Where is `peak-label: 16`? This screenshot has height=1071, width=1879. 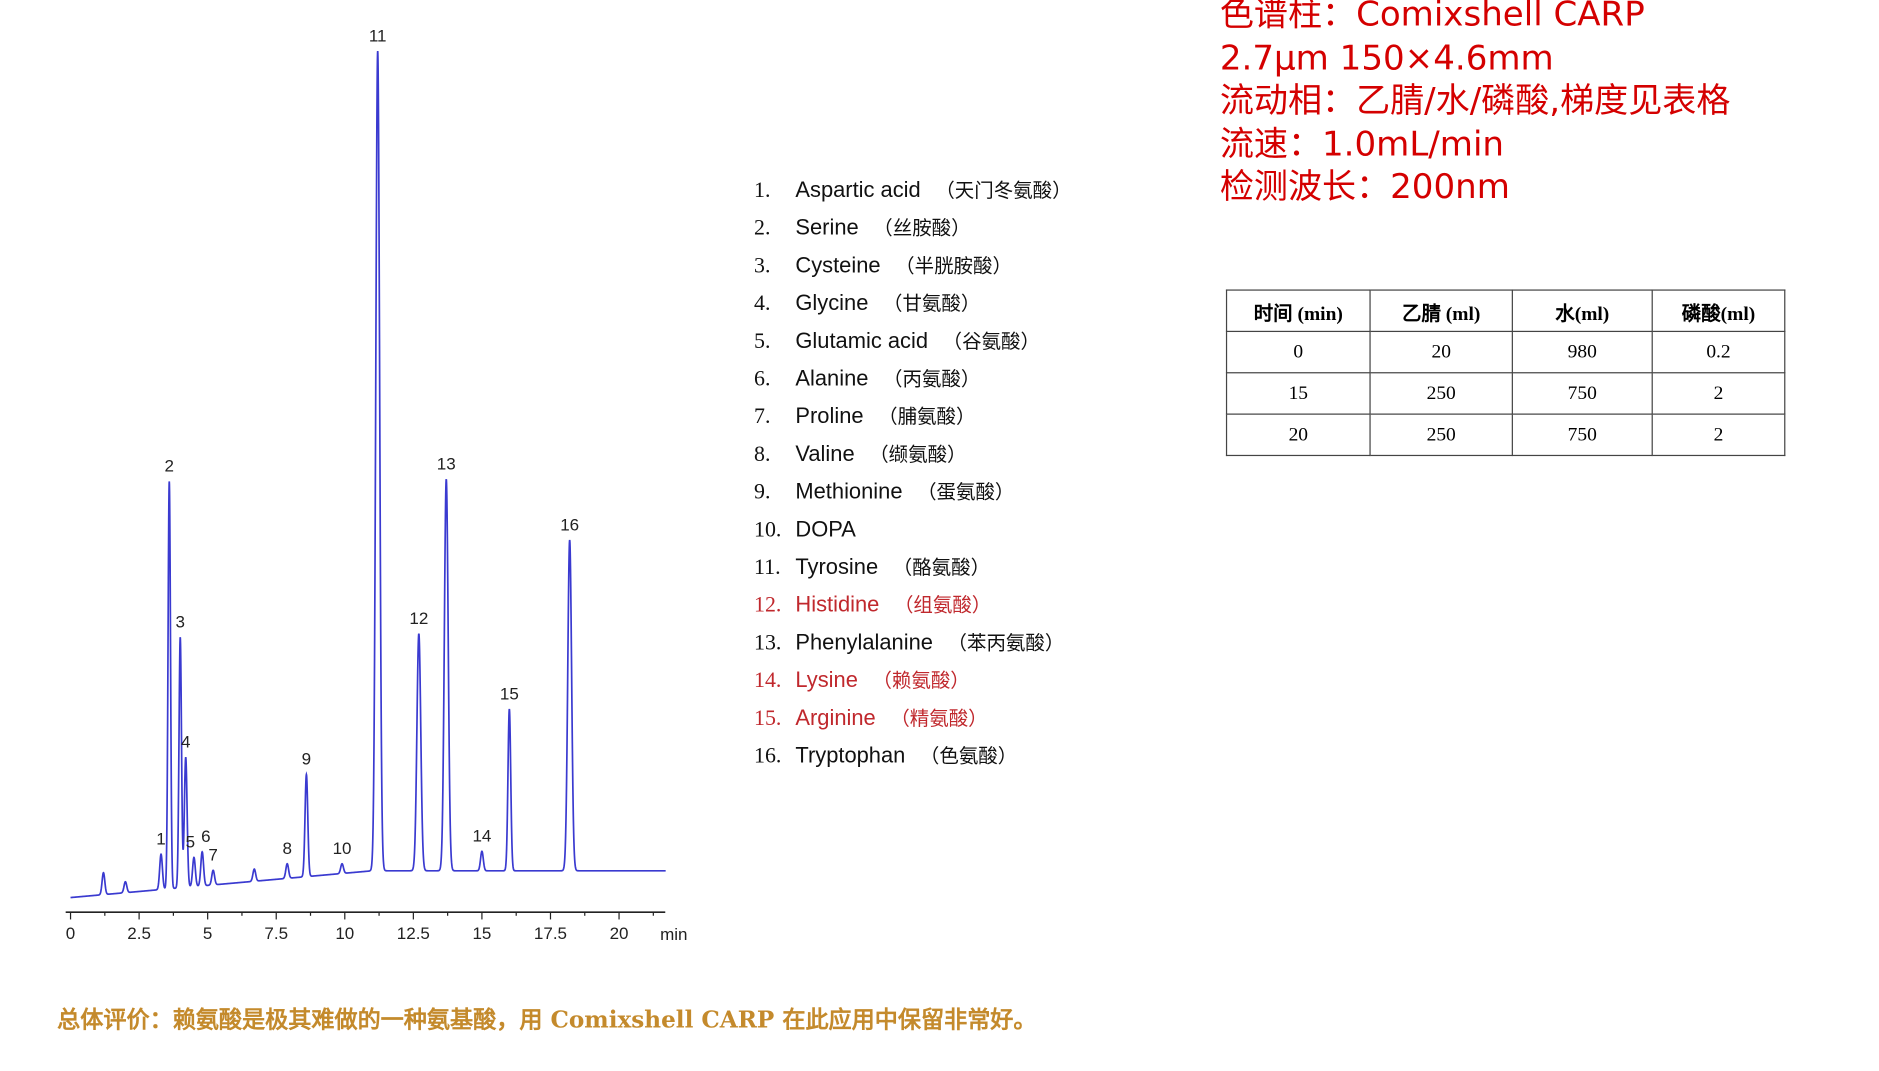
peak-label: 16 is located at coordinates (569, 524).